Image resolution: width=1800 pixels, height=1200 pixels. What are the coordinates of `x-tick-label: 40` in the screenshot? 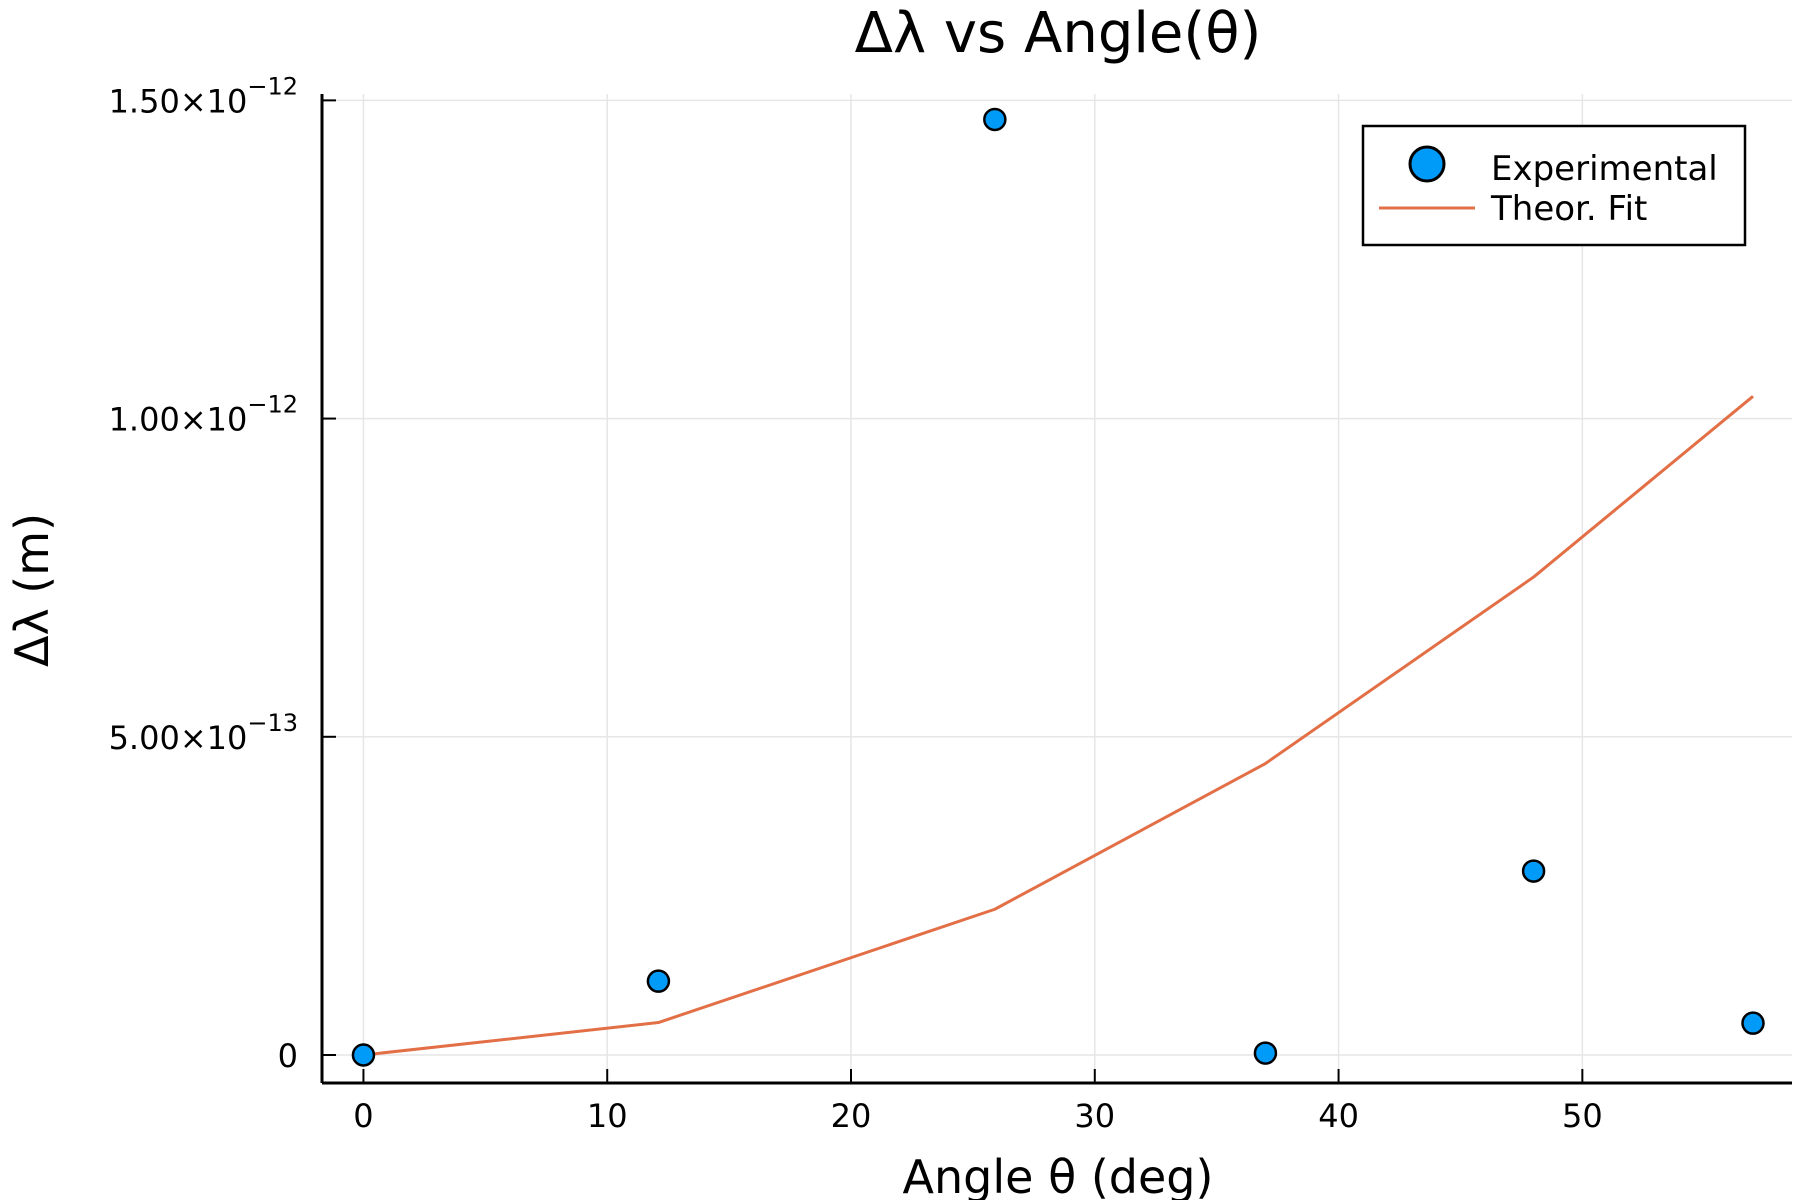 It's located at (1338, 1116).